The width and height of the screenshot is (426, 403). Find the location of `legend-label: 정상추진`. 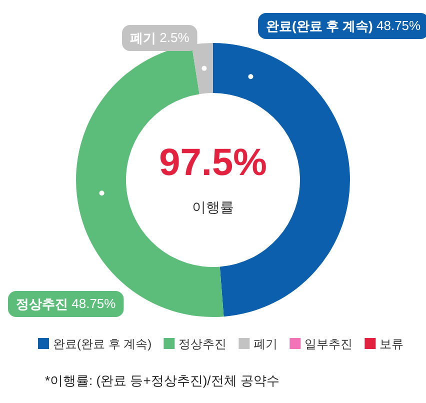

legend-label: 정상추진 is located at coordinates (202, 344).